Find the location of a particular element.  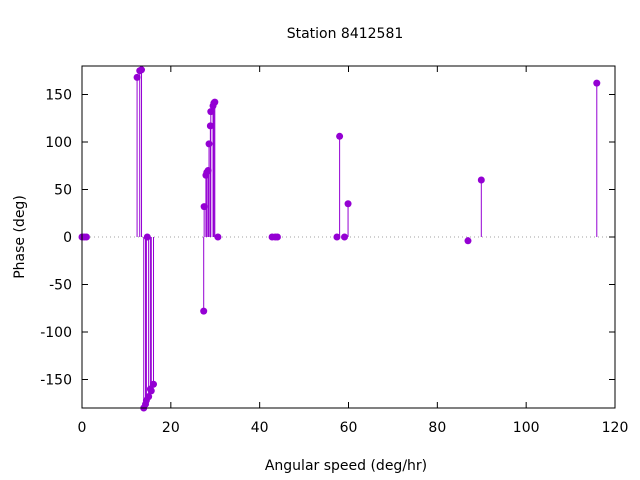

x-axis-label: Angular speed (deg/hr) is located at coordinates (346, 466).